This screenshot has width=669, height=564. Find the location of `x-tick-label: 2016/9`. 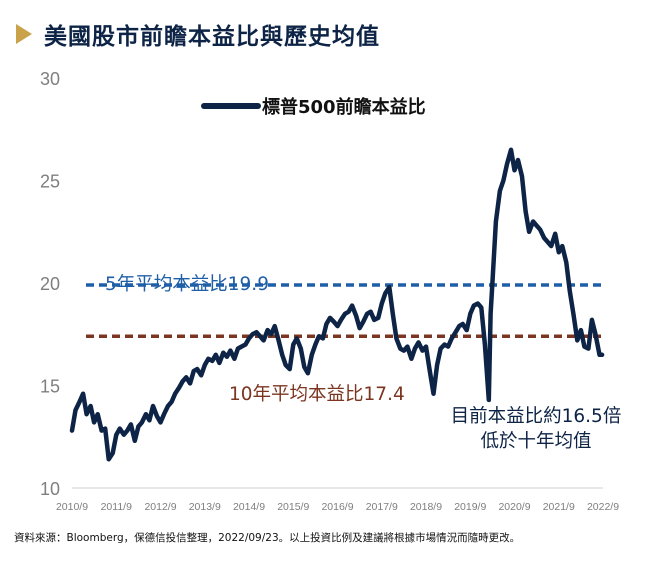

x-tick-label: 2016/9 is located at coordinates (337, 507).